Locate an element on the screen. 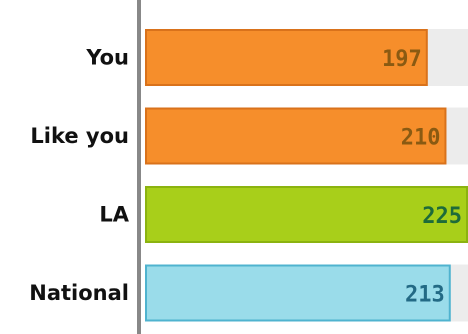 This screenshot has height=334, width=468. bar-you is located at coordinates (286, 57).